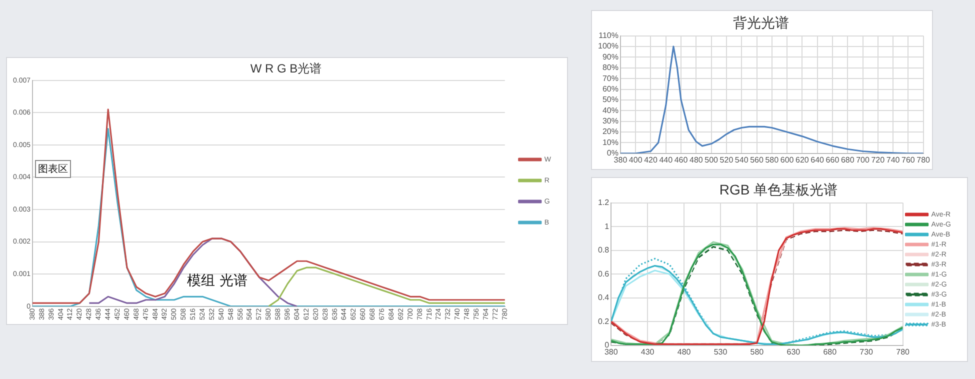  What do you see at coordinates (604, 321) in the screenshot?
I see `y-tick-label: 0.2` at bounding box center [604, 321].